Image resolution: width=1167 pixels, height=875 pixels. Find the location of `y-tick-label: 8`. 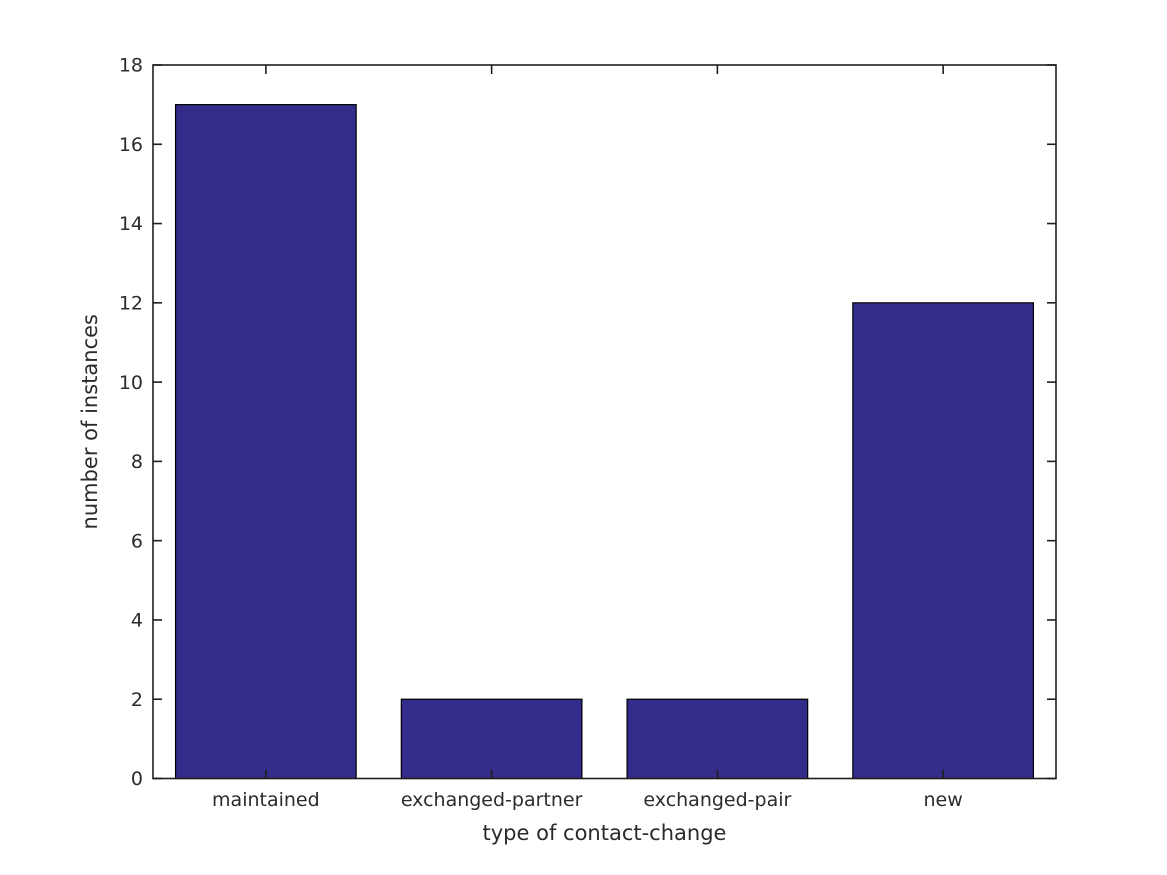

y-tick-label: 8 is located at coordinates (137, 462).